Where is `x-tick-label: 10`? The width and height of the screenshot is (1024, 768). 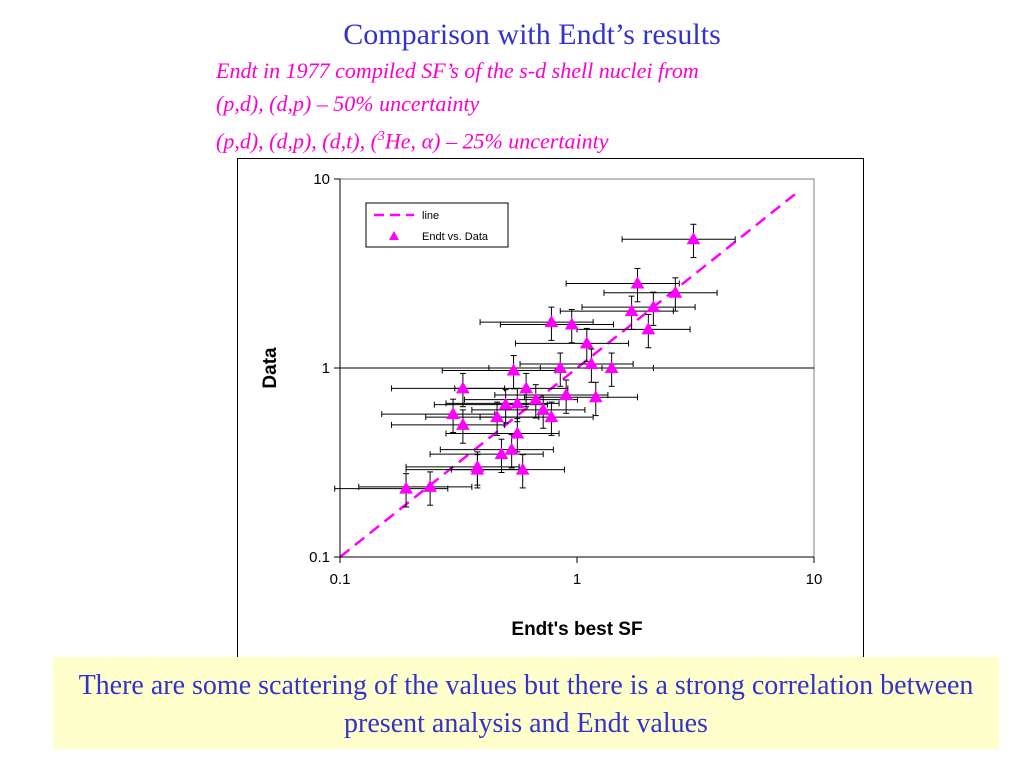 x-tick-label: 10 is located at coordinates (814, 579).